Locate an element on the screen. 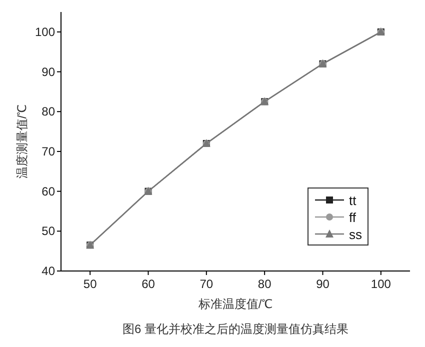 The height and width of the screenshot is (347, 425). x-axis-title: 标准温度值/℃ is located at coordinates (235, 304).